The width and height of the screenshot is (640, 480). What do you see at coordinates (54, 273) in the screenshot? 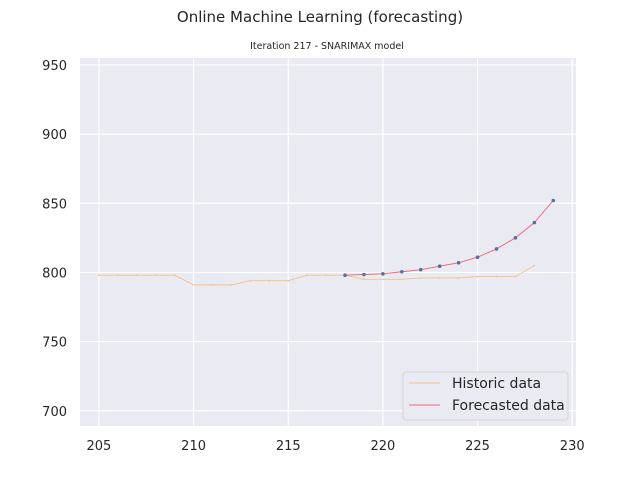
I see `y-tick-label: 800` at bounding box center [54, 273].